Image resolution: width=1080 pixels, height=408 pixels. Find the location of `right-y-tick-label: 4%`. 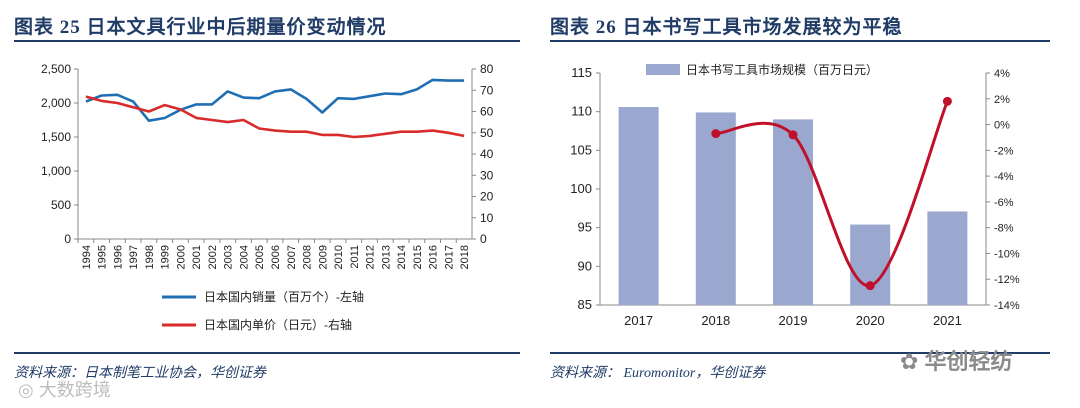

right-y-tick-label: 4% is located at coordinates (1002, 74).